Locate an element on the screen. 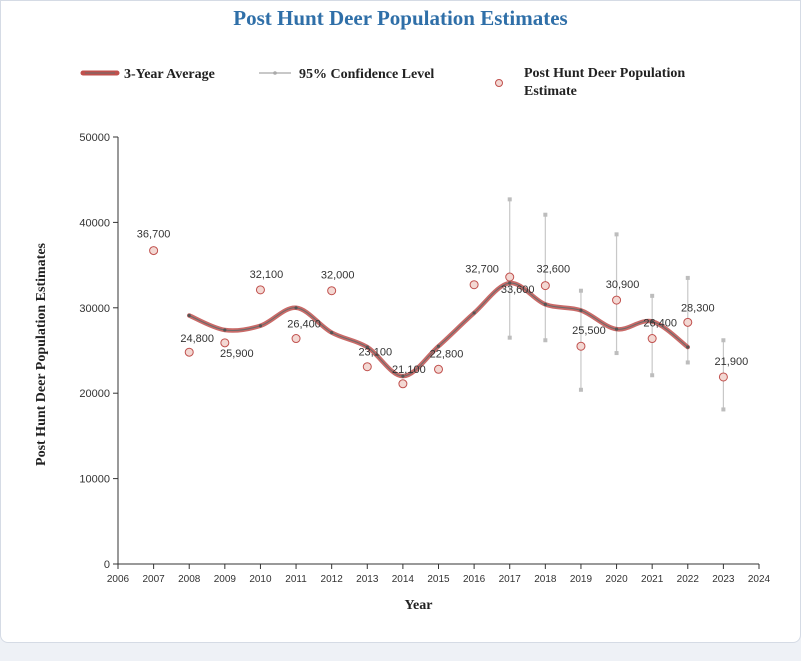 This screenshot has height=661, width=801. estimate-data-label: 21,900 is located at coordinates (732, 362).